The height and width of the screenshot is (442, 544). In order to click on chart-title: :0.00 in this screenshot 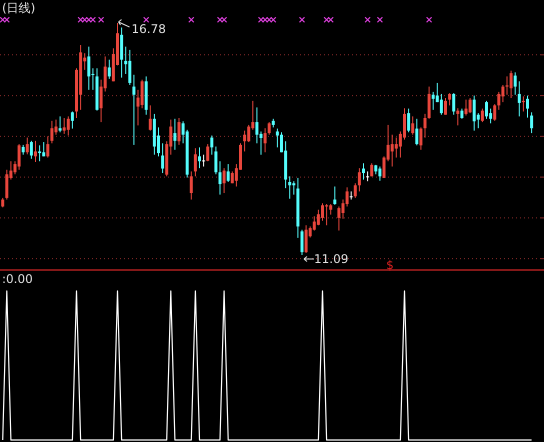, I will do `click(17, 279)`.